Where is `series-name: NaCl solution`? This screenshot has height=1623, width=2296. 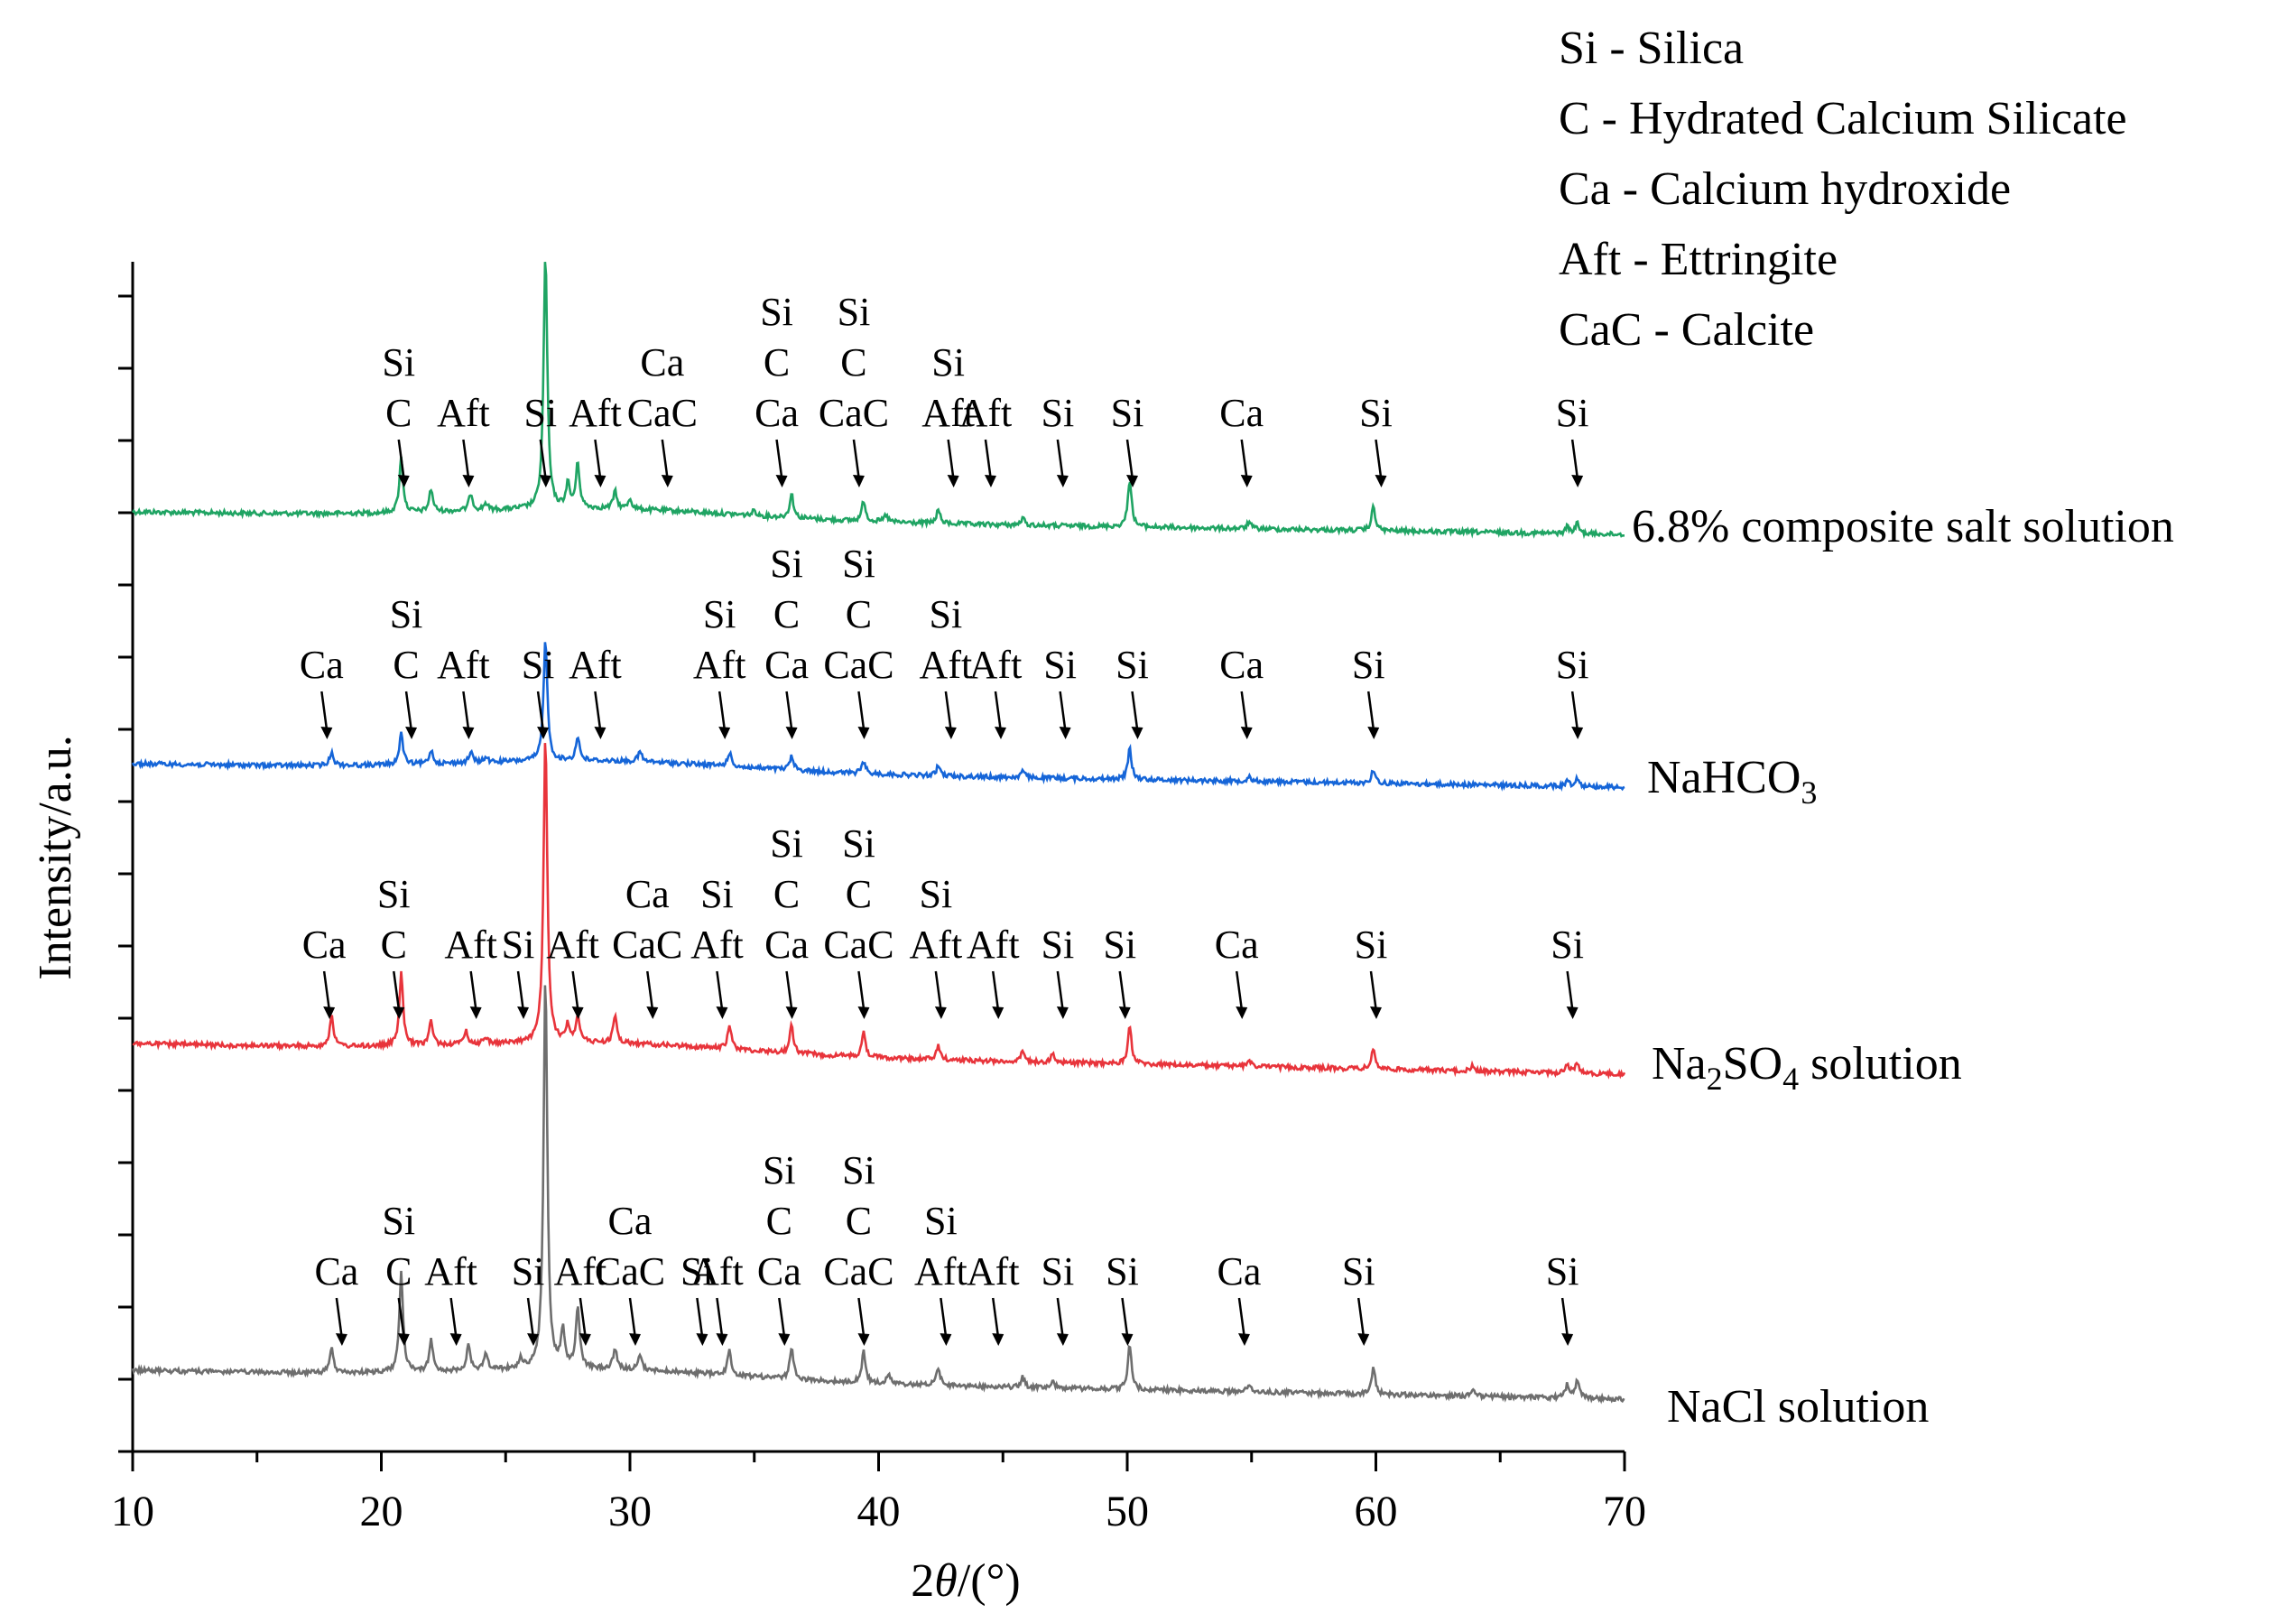
series-name: NaCl solution is located at coordinates (1798, 1407).